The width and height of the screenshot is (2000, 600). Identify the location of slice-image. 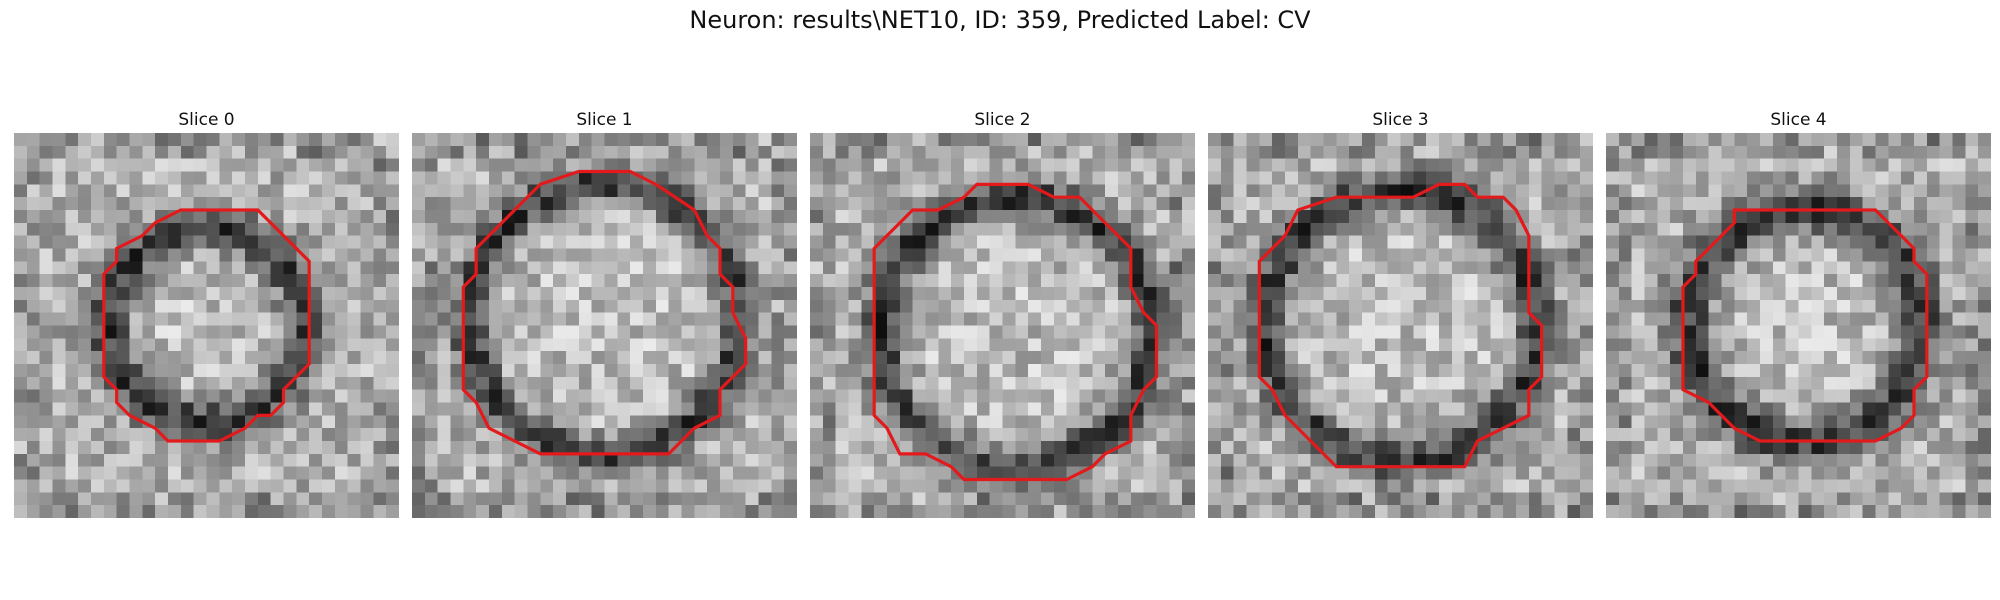
(206, 325).